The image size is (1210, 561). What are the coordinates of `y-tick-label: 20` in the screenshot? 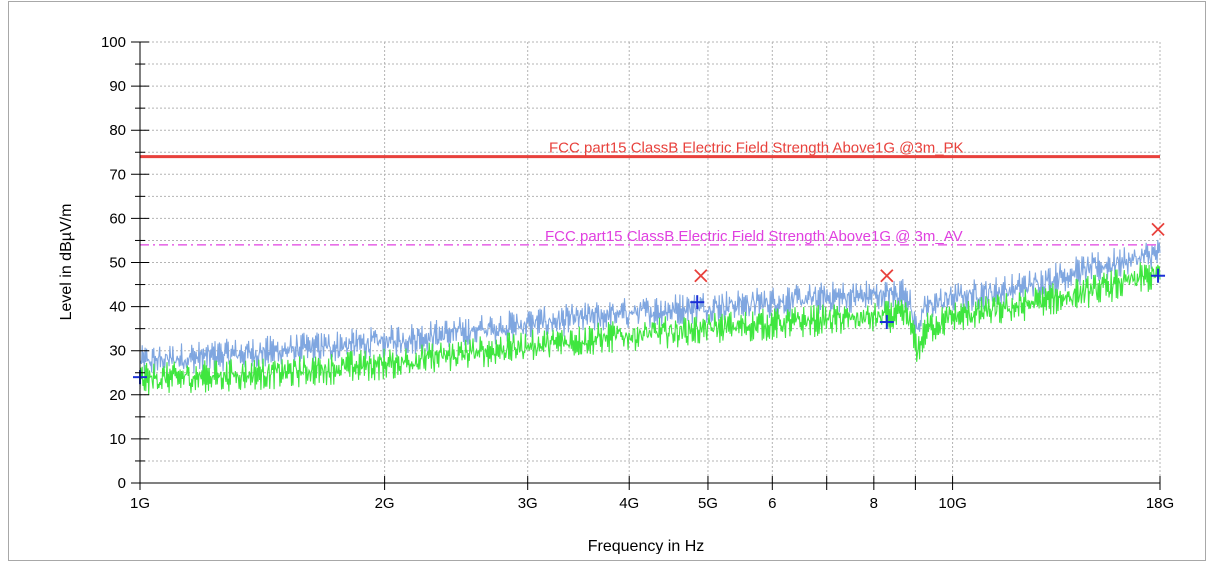 It's located at (117, 395).